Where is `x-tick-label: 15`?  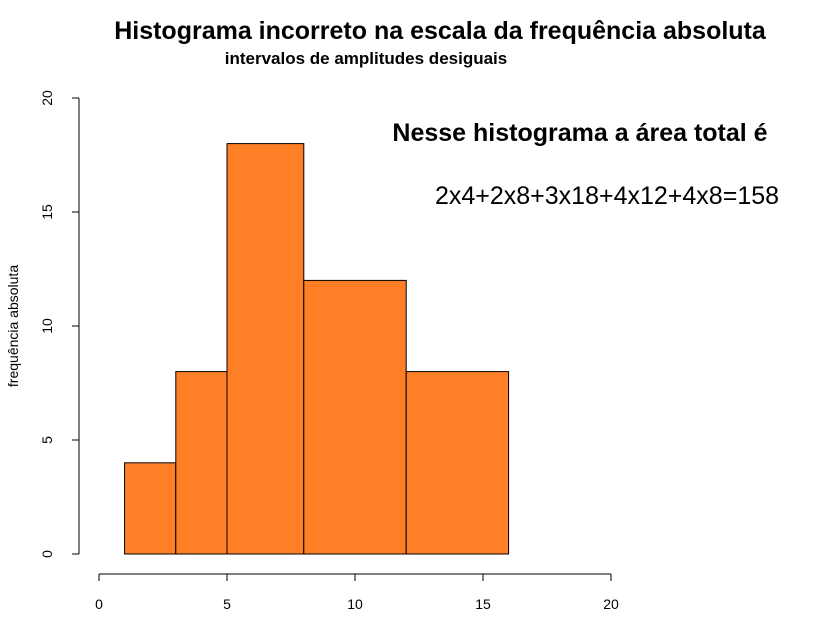 x-tick-label: 15 is located at coordinates (483, 604).